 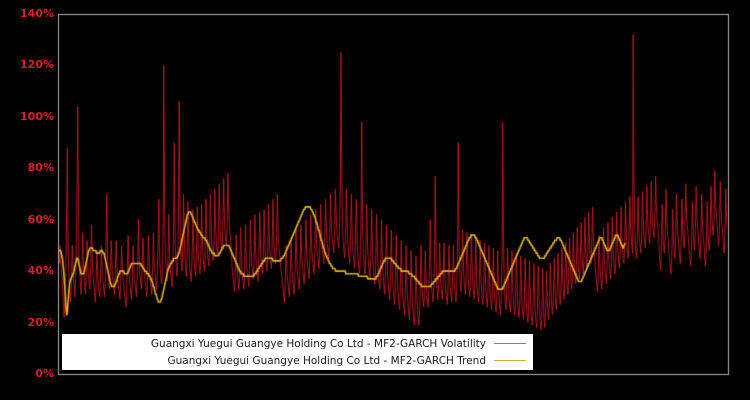 What do you see at coordinates (510, 343) in the screenshot?
I see `legend-swatch-volatility-line-icon` at bounding box center [510, 343].